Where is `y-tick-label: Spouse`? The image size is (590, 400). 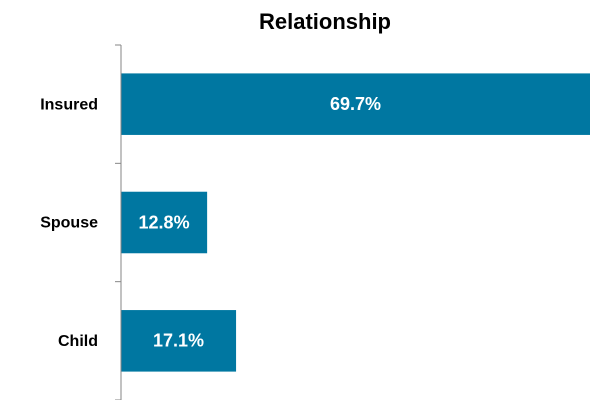
y-tick-label: Spouse is located at coordinates (69, 223).